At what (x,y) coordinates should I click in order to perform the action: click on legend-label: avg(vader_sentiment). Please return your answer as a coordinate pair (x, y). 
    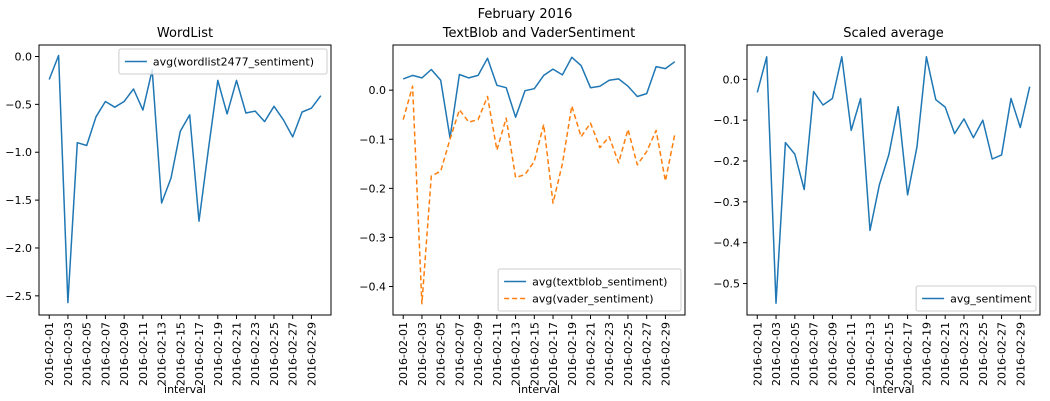
    Looking at the image, I should click on (592, 299).